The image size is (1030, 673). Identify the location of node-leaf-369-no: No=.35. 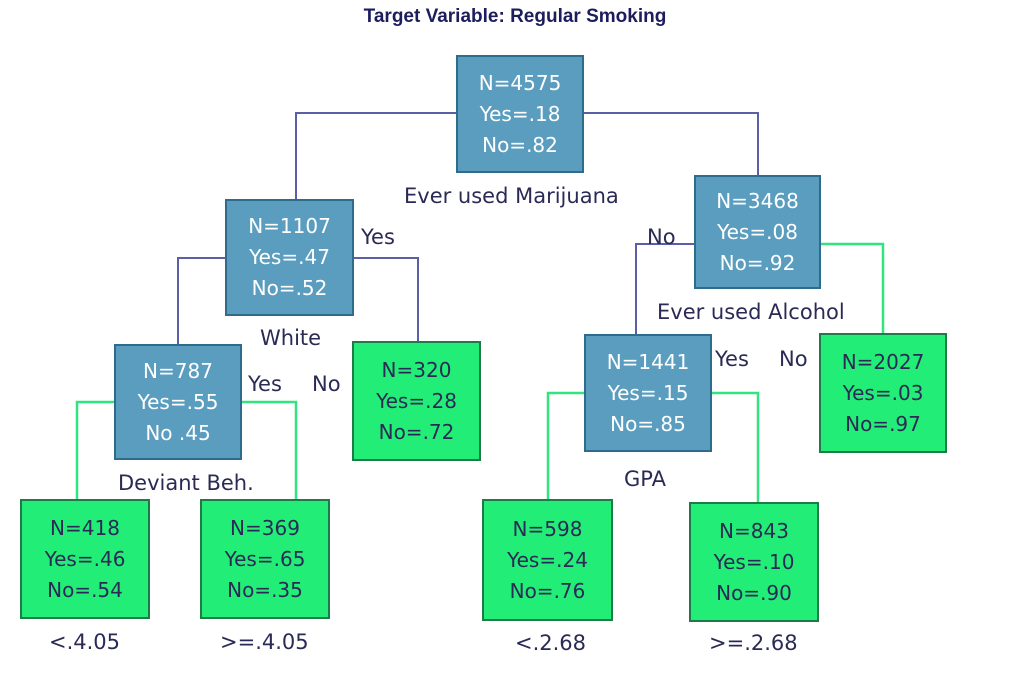
(265, 589).